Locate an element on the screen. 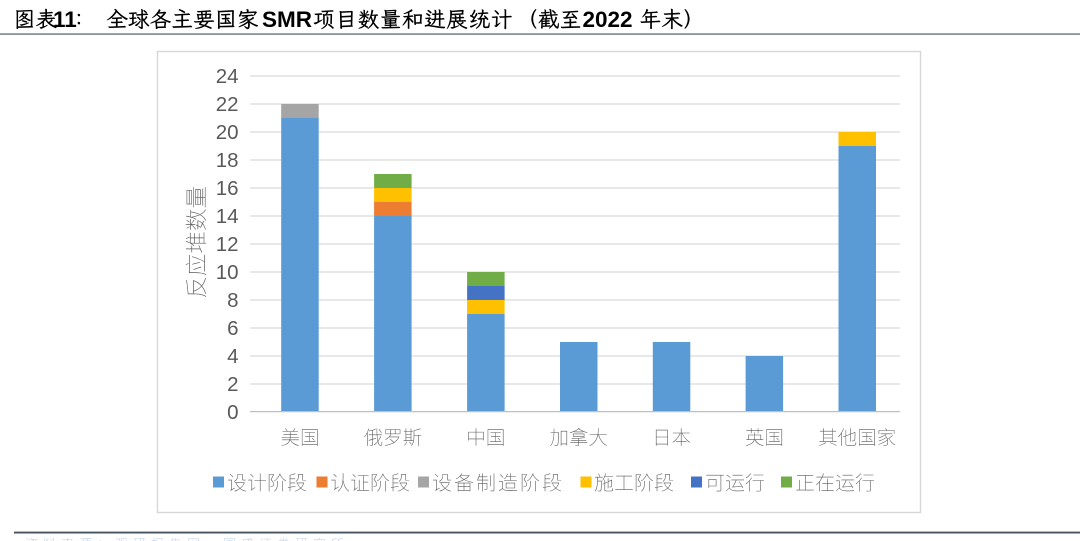 This screenshot has height=541, width=1080. svg-text: 14 is located at coordinates (227, 216).